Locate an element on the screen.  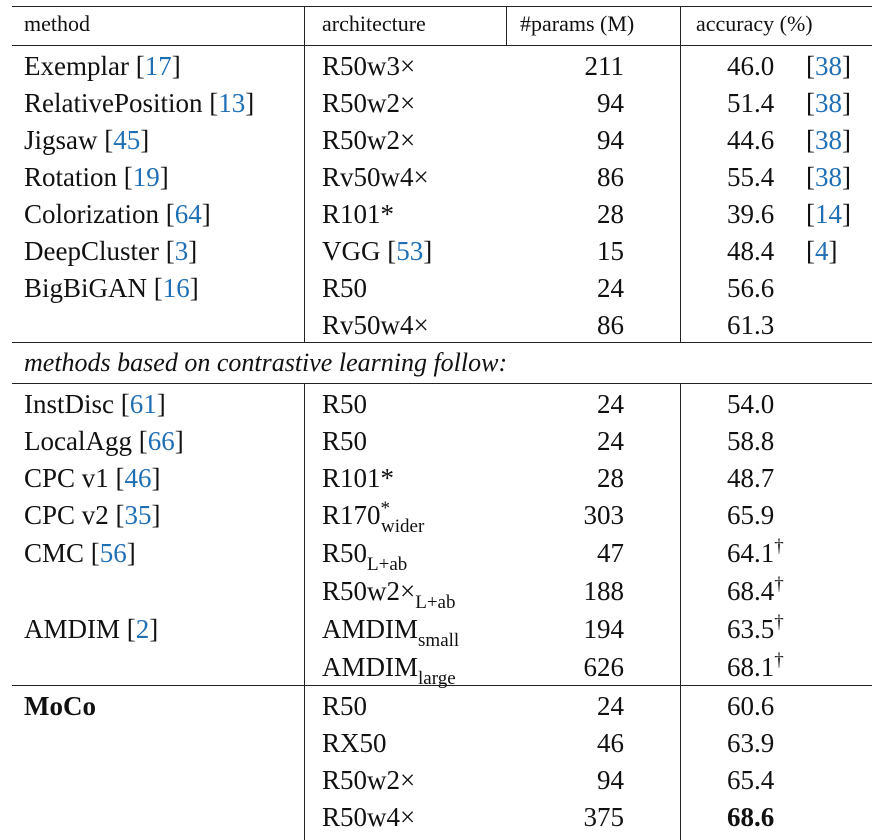
method-cell: DeepCluster [3] is located at coordinates (111, 251).